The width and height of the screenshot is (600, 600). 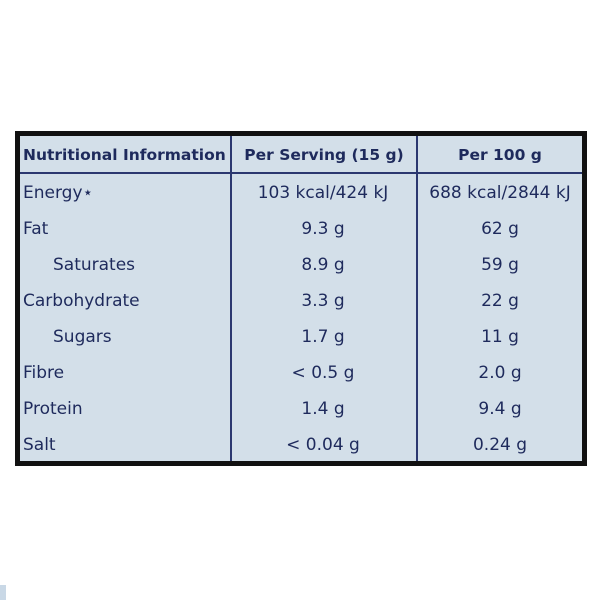 I want to click on header-nutritional-information: Nutritional Information, so click(x=124, y=155).